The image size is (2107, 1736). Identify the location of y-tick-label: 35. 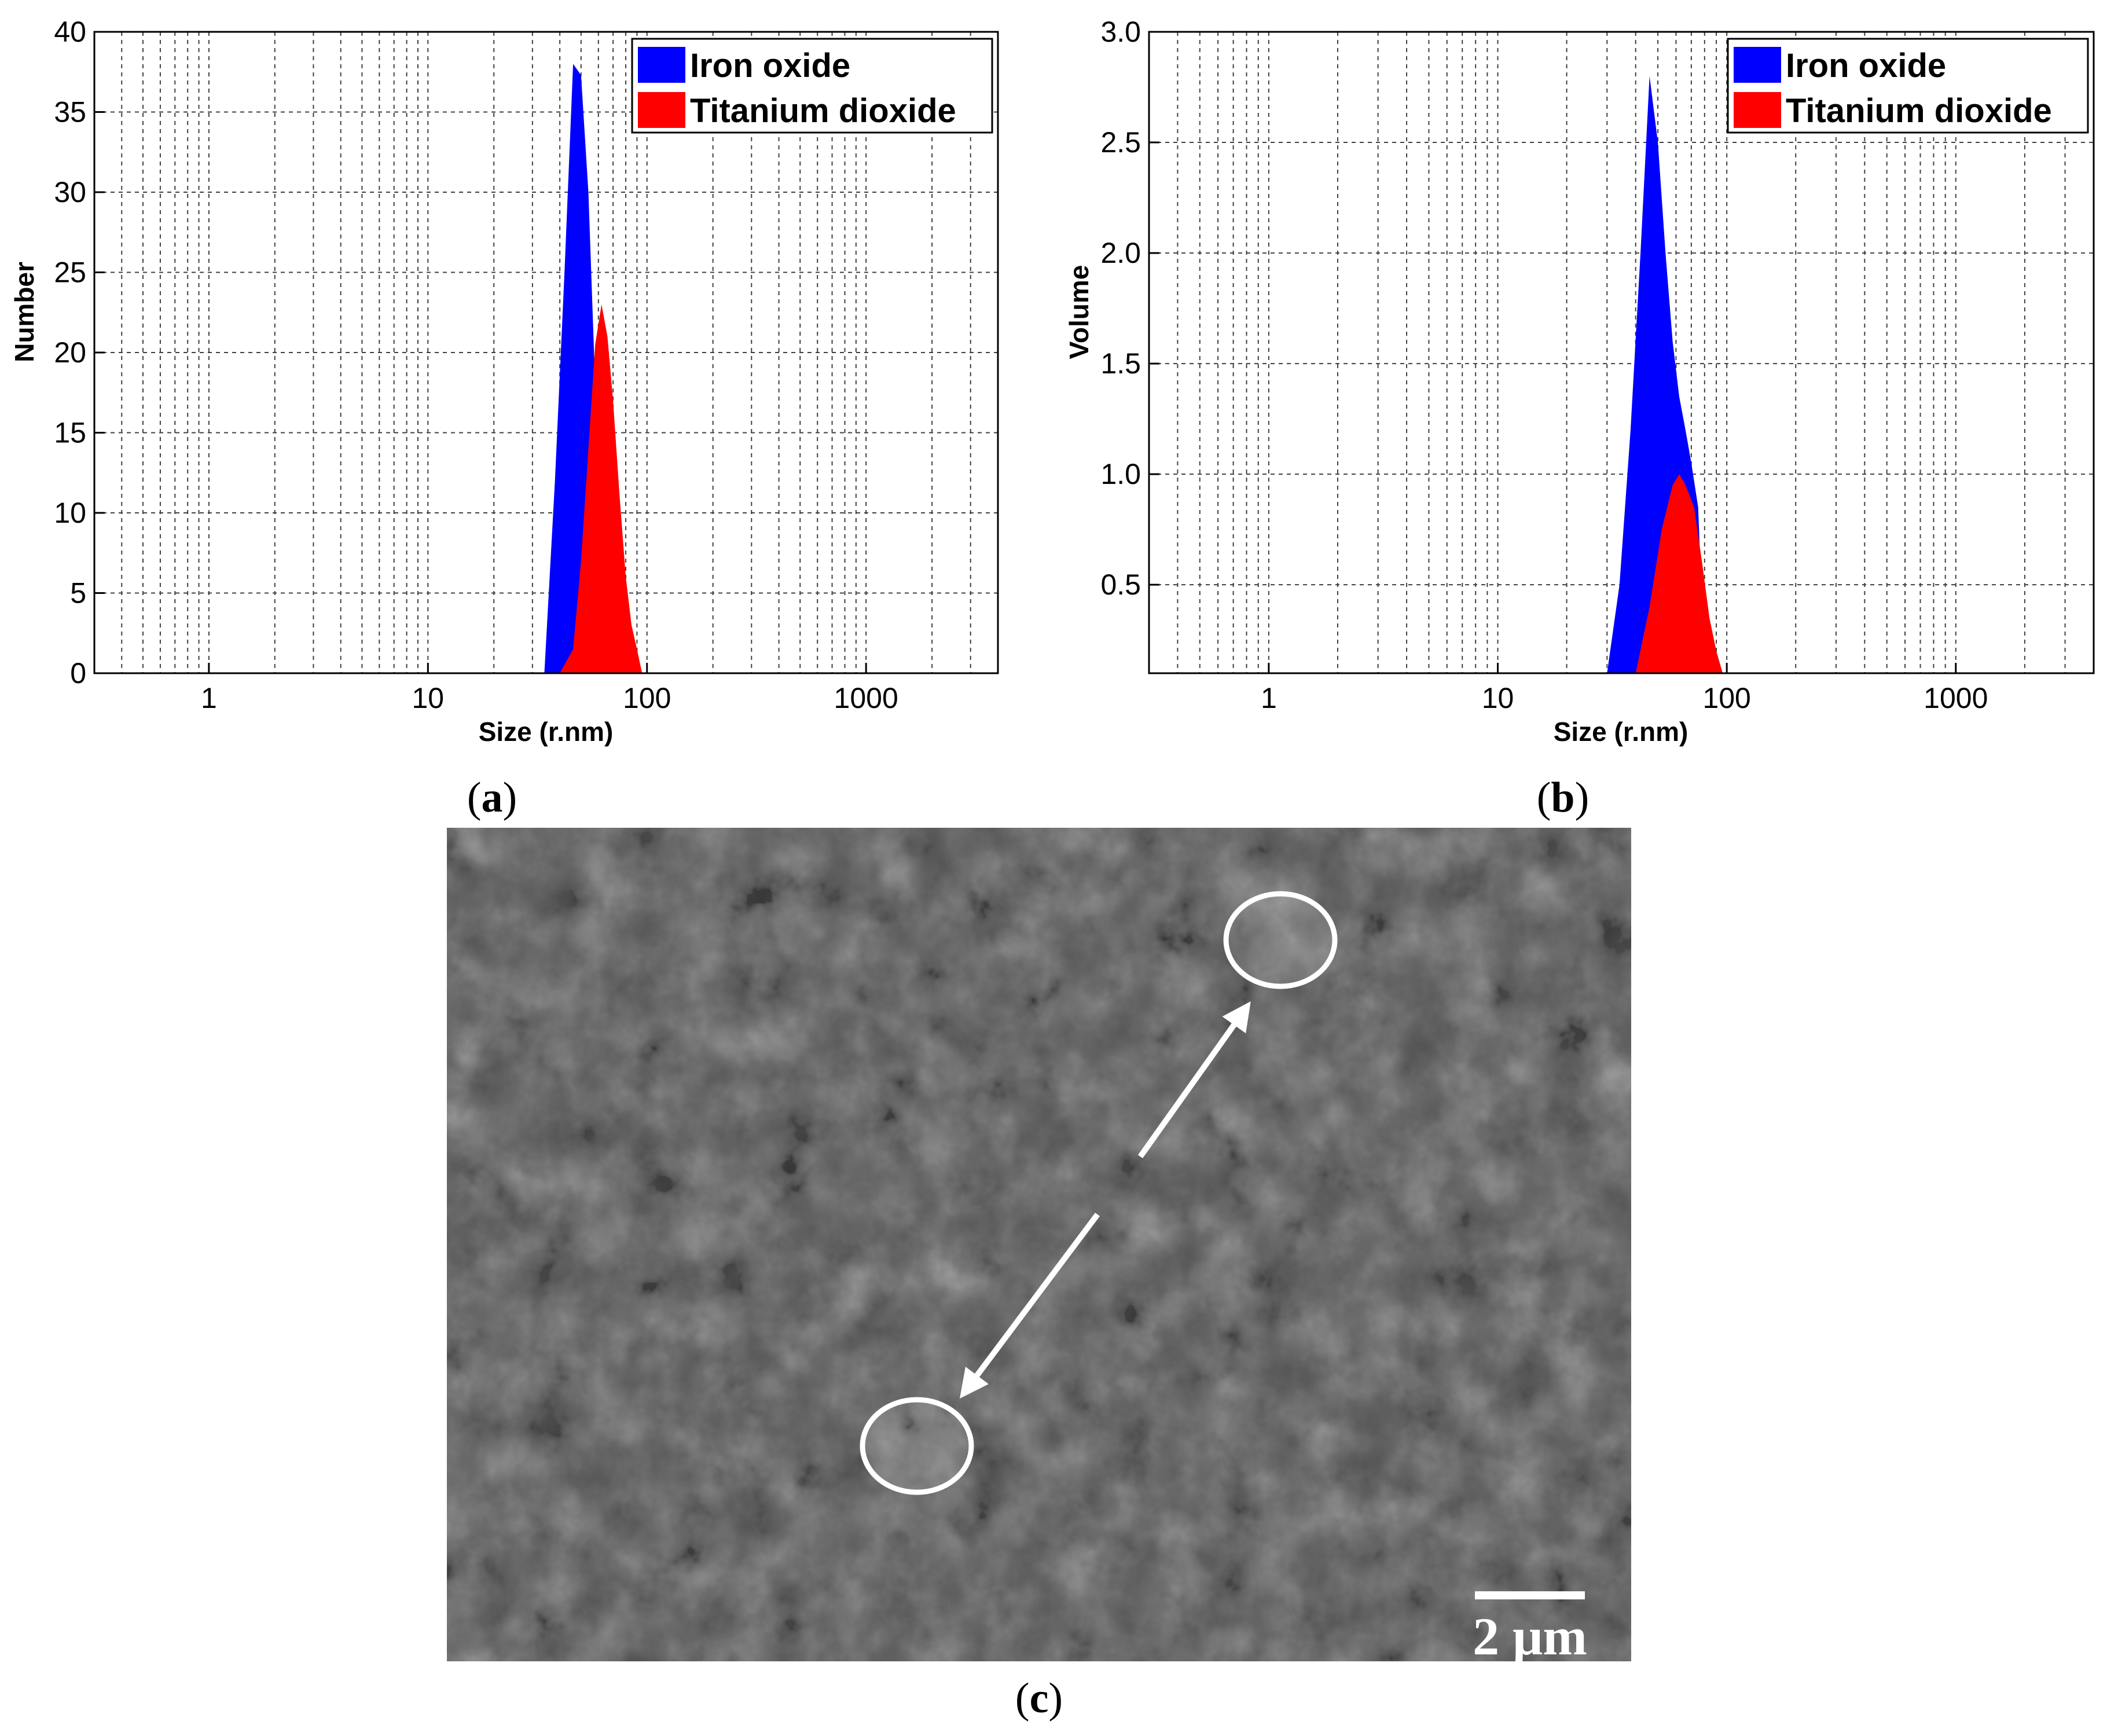
(70, 112).